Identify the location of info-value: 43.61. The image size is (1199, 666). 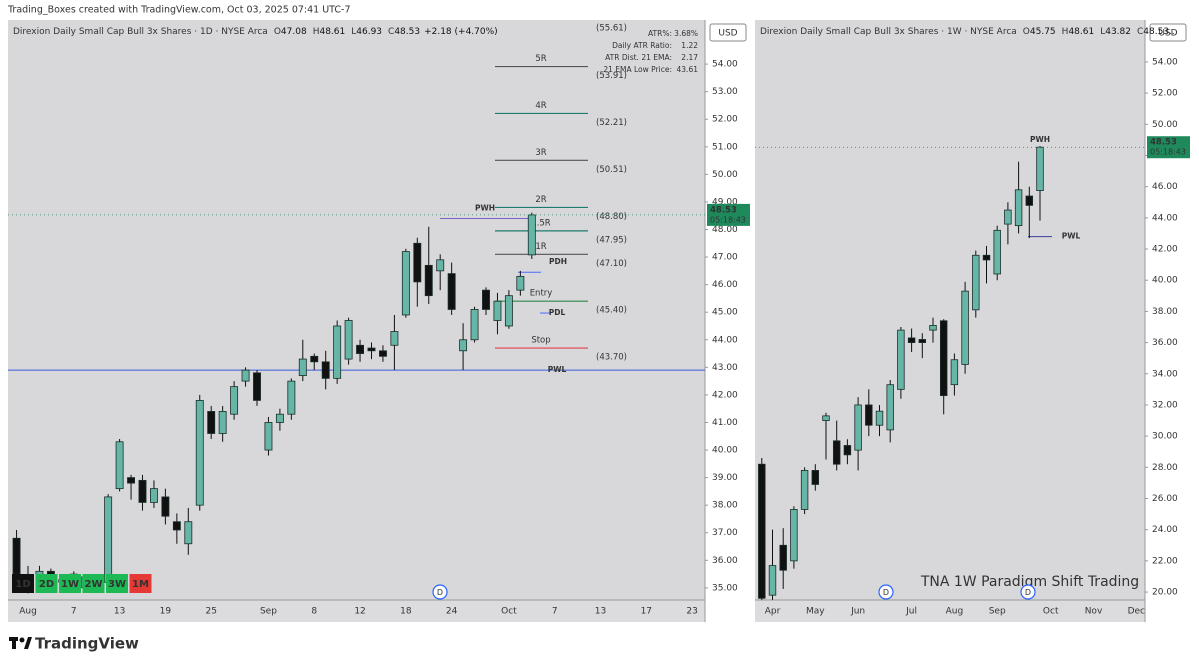
(688, 69).